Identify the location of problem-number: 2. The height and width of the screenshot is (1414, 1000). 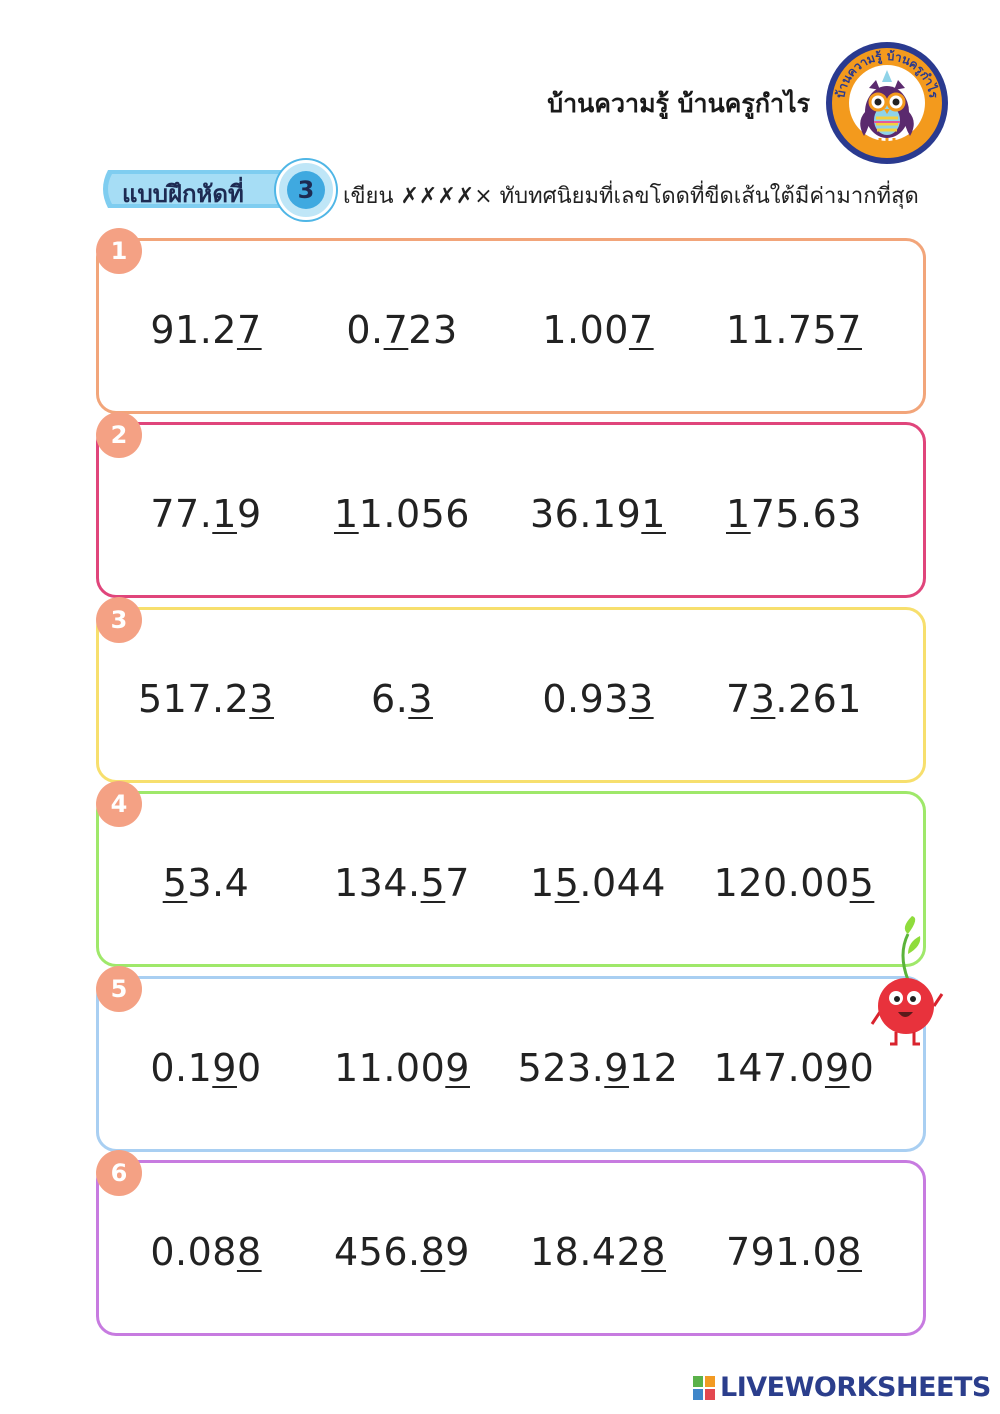
(119, 435).